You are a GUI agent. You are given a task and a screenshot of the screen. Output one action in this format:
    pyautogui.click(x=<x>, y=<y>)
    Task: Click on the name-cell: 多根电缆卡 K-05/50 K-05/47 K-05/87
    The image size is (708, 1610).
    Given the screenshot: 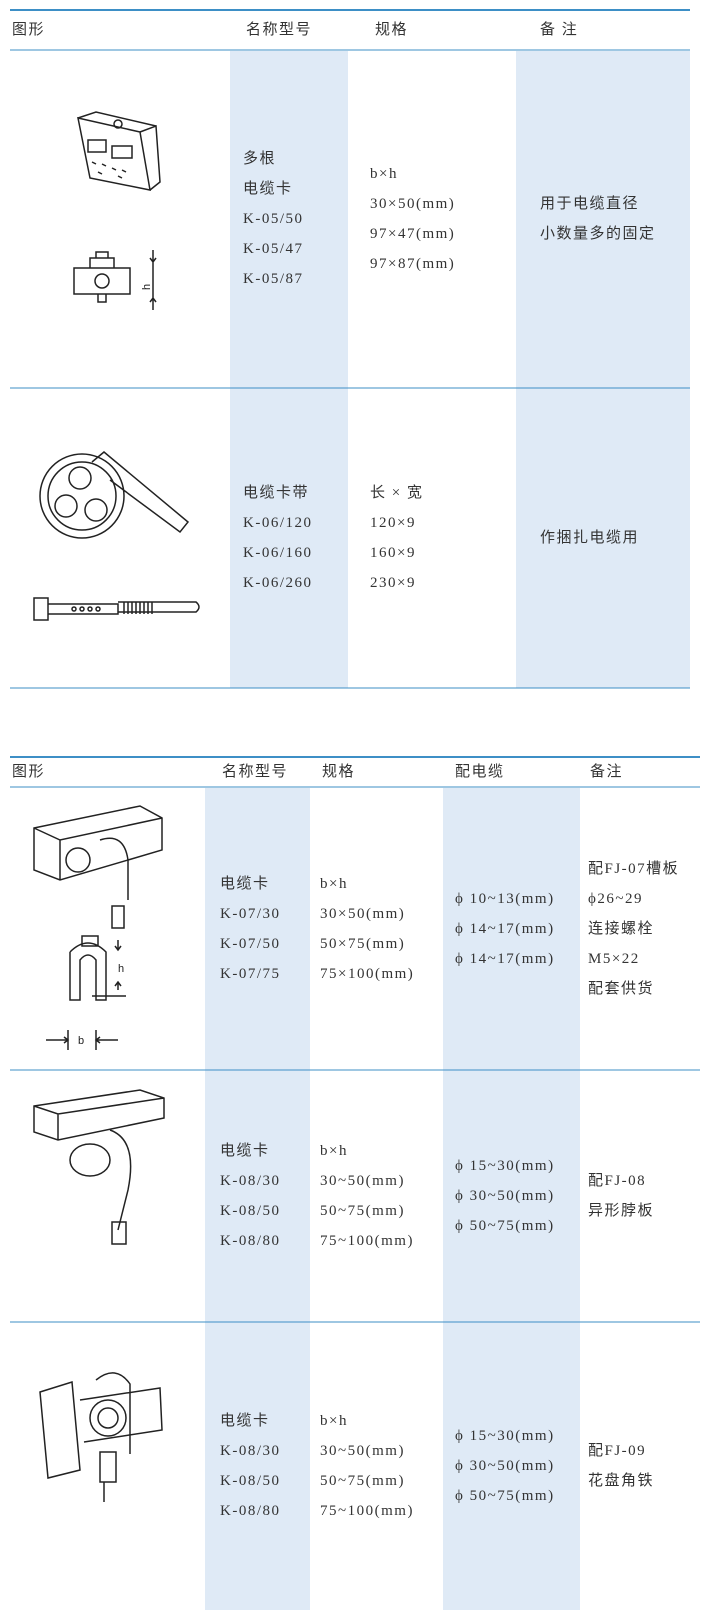 What is the action you would take?
    pyautogui.click(x=273, y=219)
    